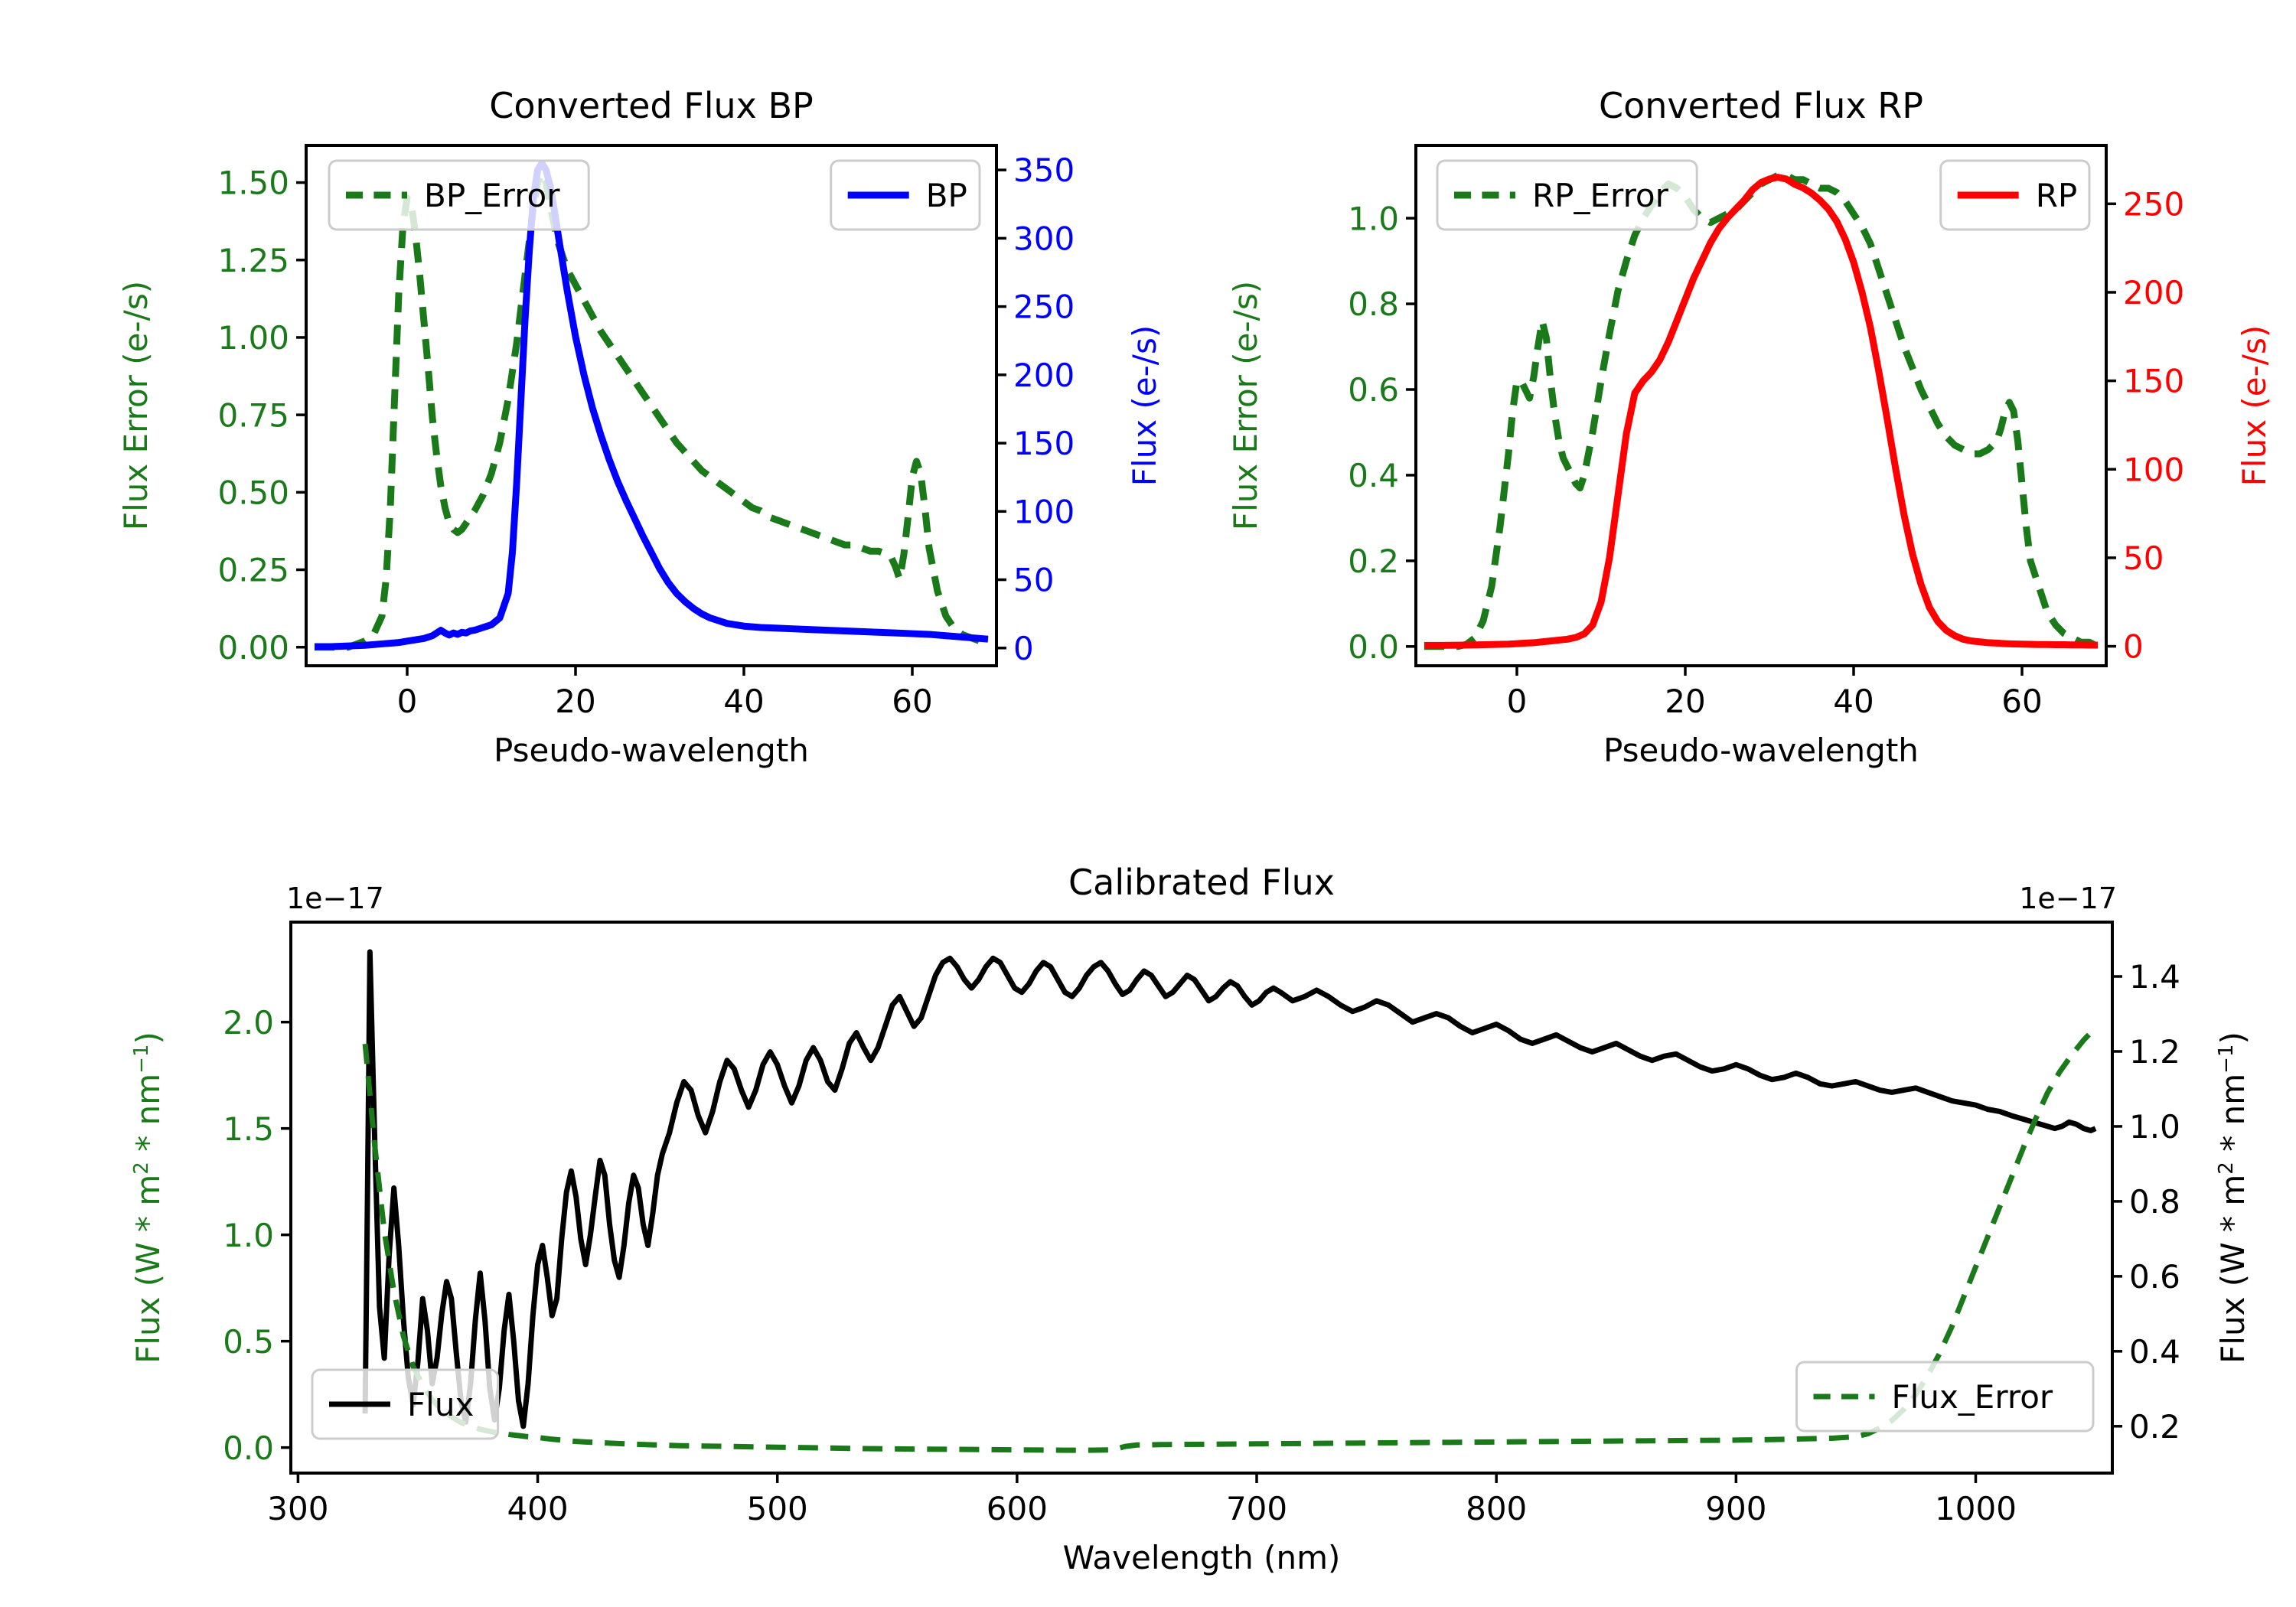  Describe the element at coordinates (1017, 1508) in the screenshot. I see `x-tick-label: 600` at that location.